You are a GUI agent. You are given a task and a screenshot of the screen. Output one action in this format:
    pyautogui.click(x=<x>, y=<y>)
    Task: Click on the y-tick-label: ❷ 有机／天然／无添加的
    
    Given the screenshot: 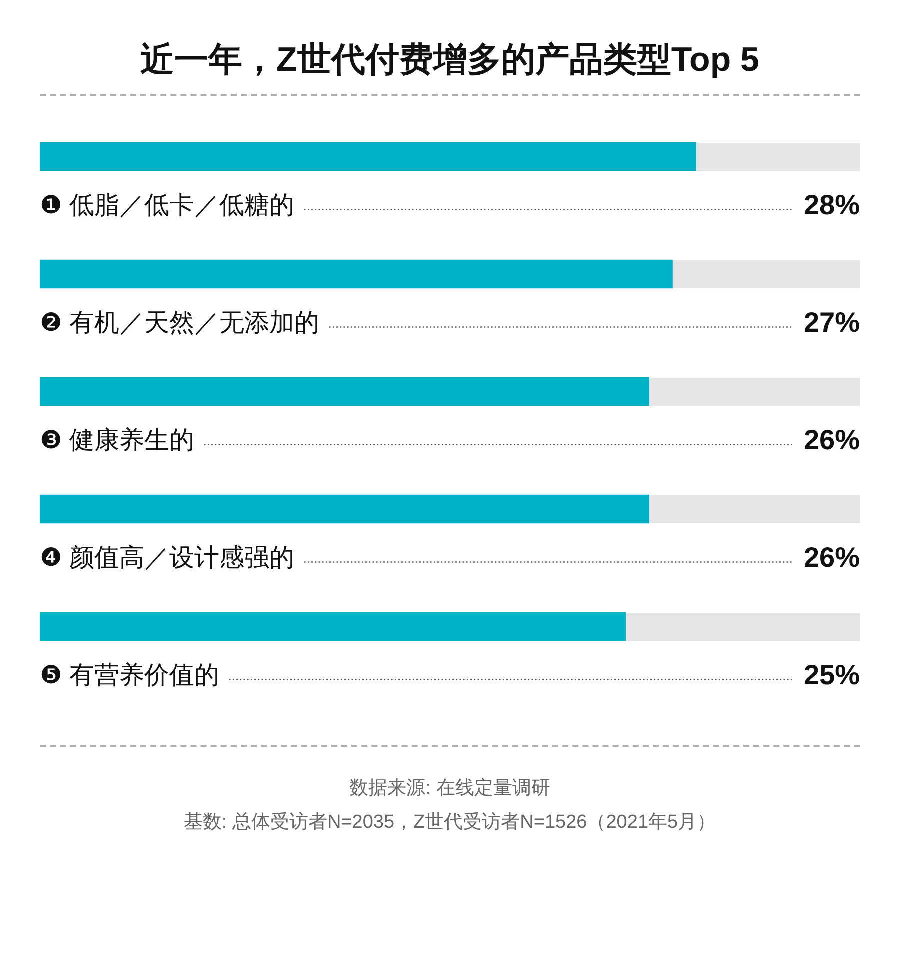 What is the action you would take?
    pyautogui.click(x=180, y=323)
    